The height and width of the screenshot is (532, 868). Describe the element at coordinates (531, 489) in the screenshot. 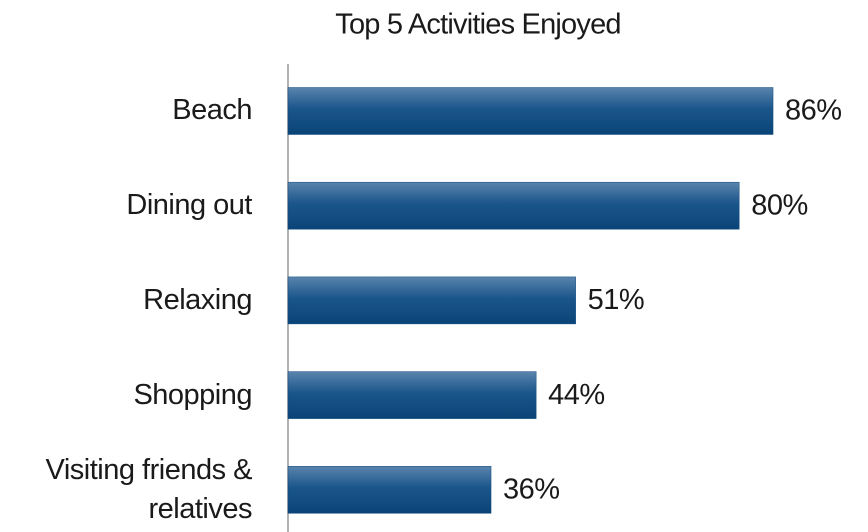

I see `value-label: 36%` at that location.